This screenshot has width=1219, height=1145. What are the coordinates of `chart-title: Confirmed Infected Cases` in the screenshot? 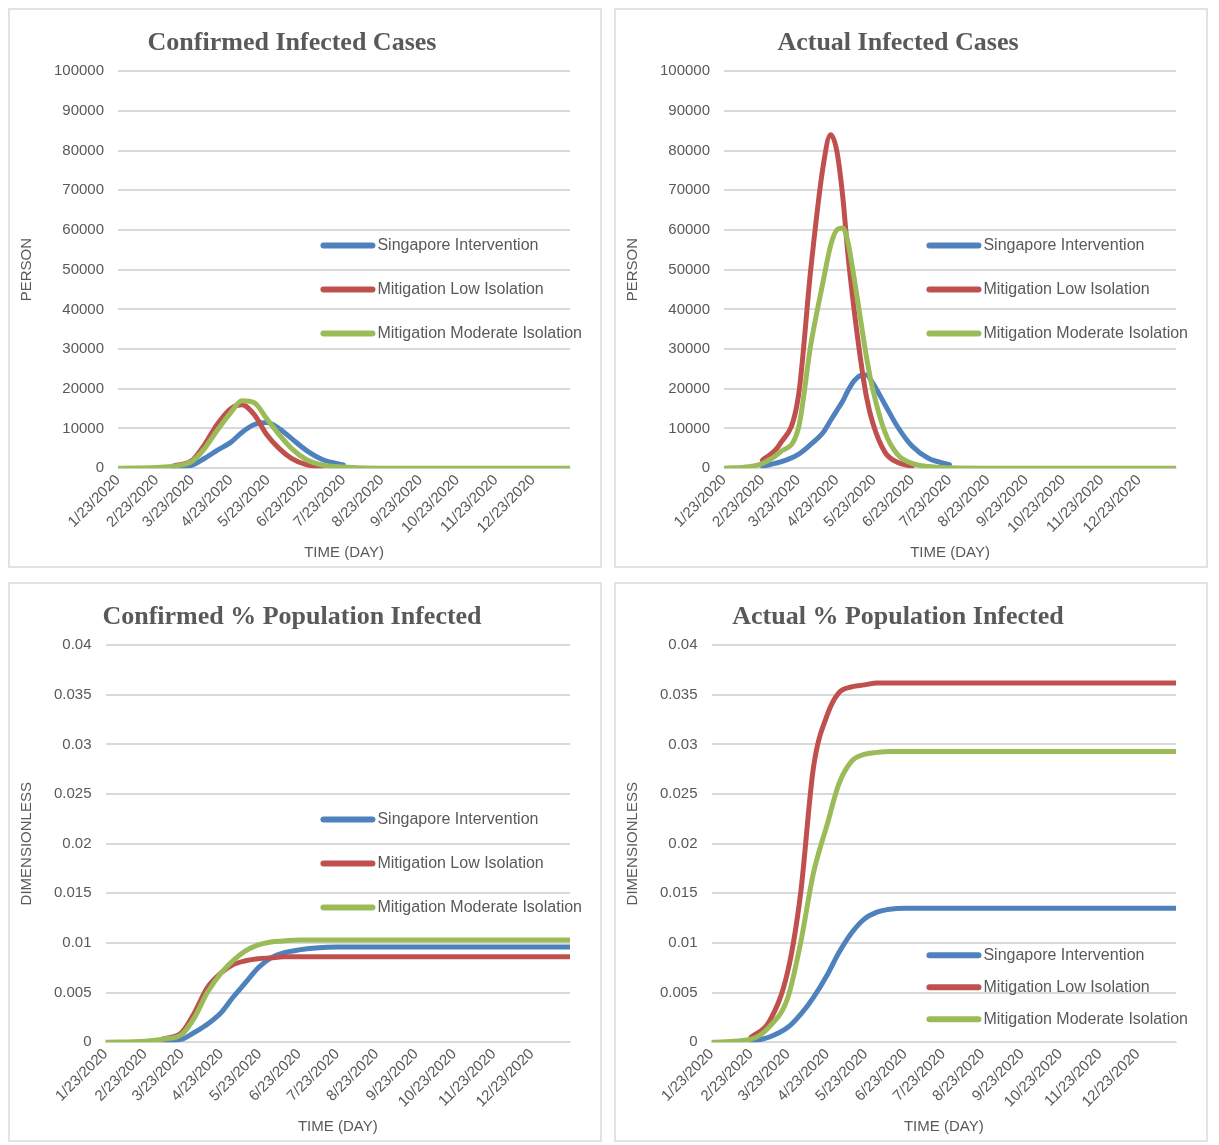 It's located at (292, 42).